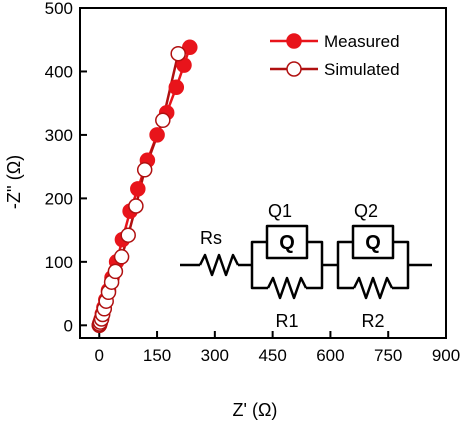 This screenshot has width=474, height=425. Describe the element at coordinates (345, 277) in the screenshot. I see `parallel-block-2-bottom` at that location.